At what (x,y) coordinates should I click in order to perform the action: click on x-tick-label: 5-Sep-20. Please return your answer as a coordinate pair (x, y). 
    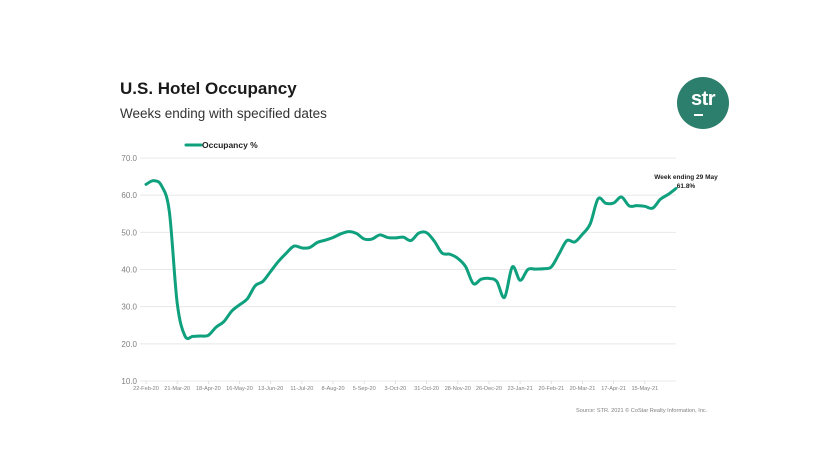
    Looking at the image, I should click on (364, 389).